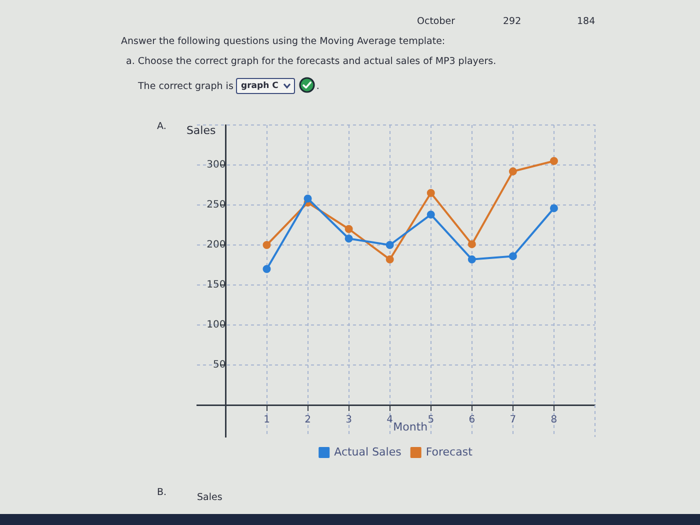  Describe the element at coordinates (266, 86) in the screenshot. I see `dropdown: graph C` at that location.